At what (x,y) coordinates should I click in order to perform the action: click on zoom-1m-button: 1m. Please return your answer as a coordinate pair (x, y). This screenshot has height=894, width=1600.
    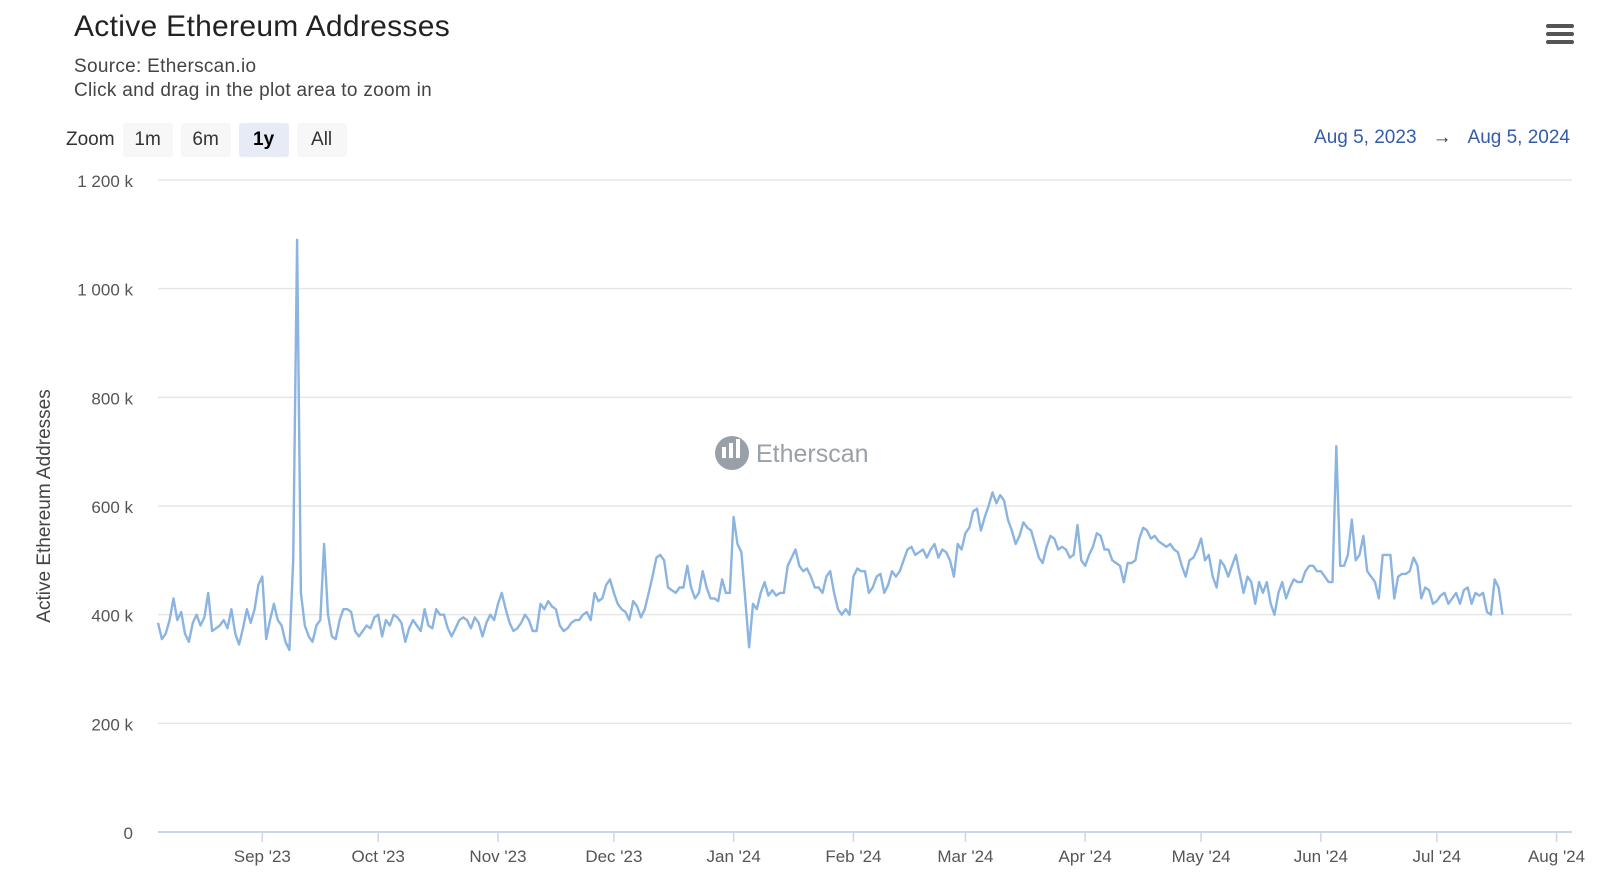
    Looking at the image, I should click on (147, 140).